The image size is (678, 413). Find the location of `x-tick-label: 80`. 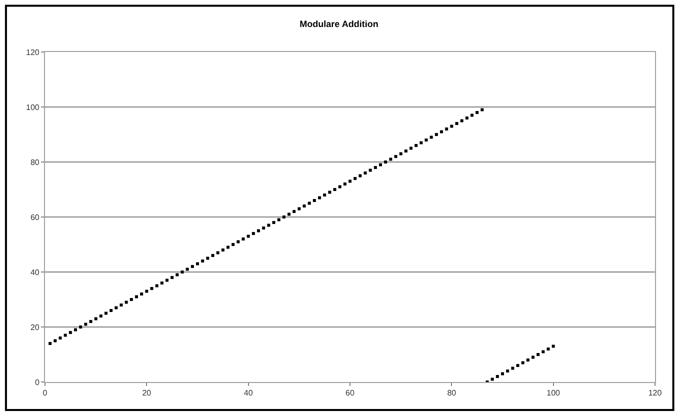

x-tick-label: 80 is located at coordinates (452, 393).